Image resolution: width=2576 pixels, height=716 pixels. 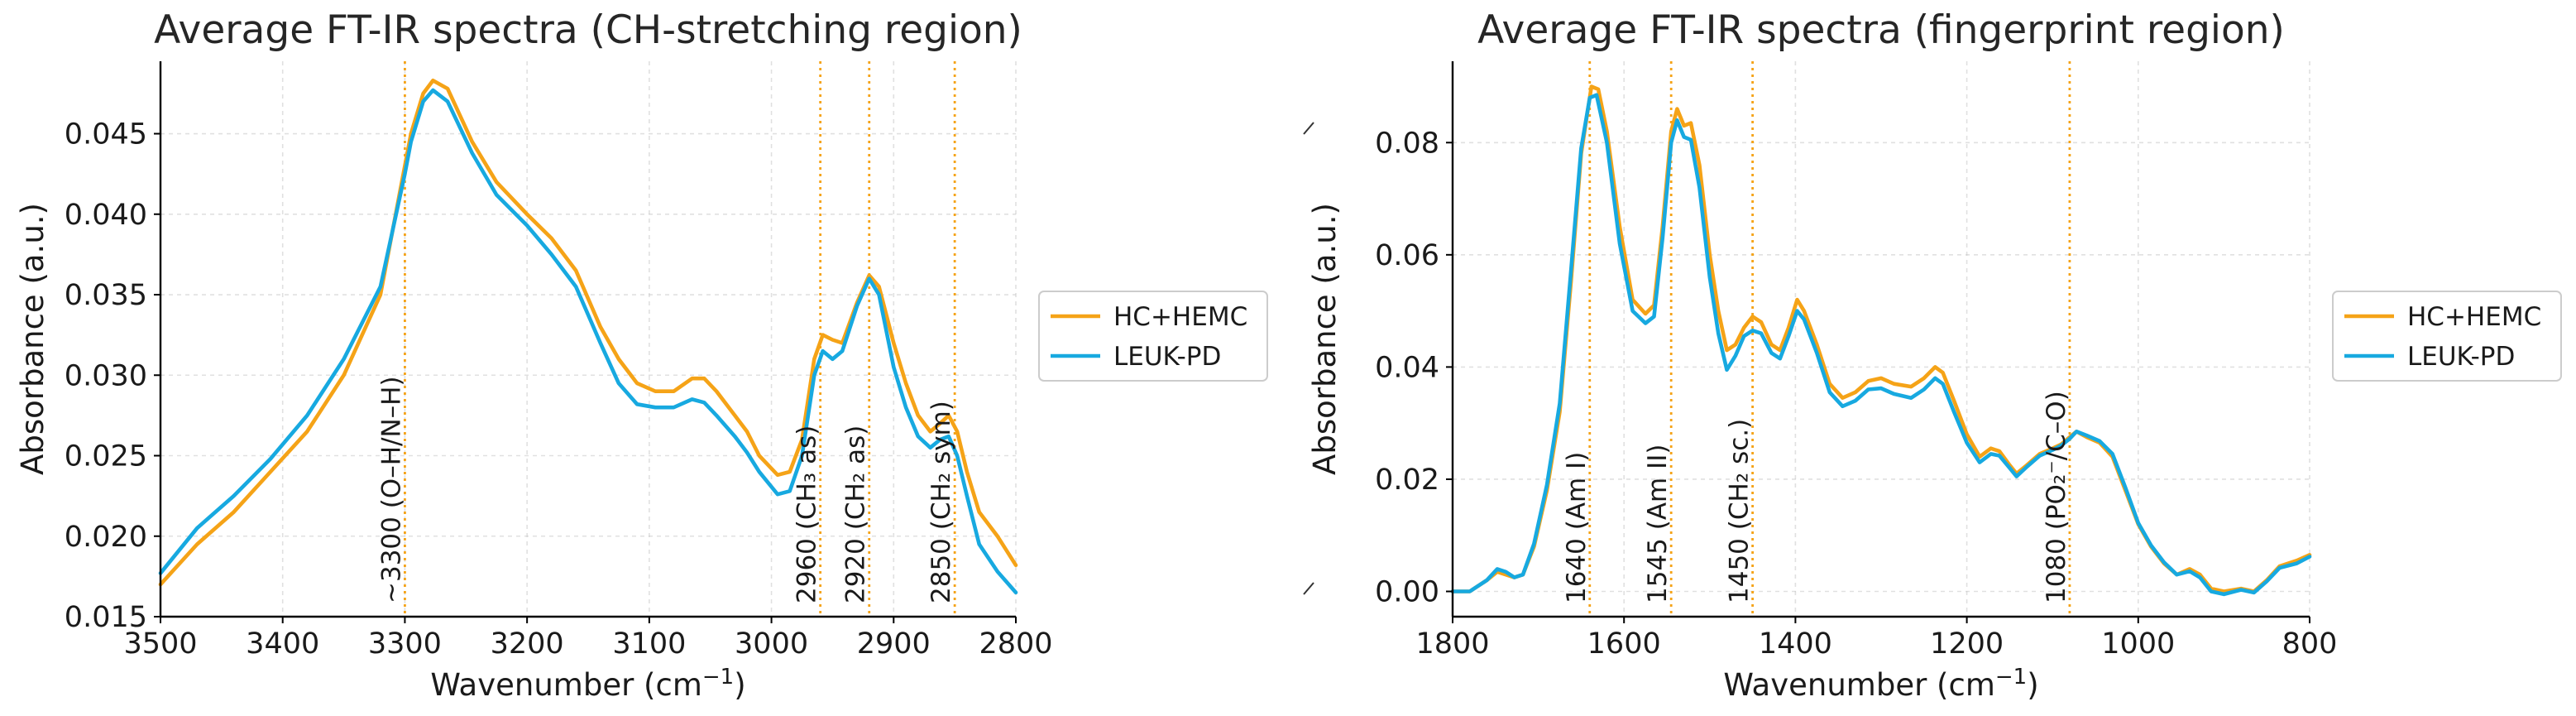 I want to click on x-tick-label: 3500, so click(x=160, y=644).